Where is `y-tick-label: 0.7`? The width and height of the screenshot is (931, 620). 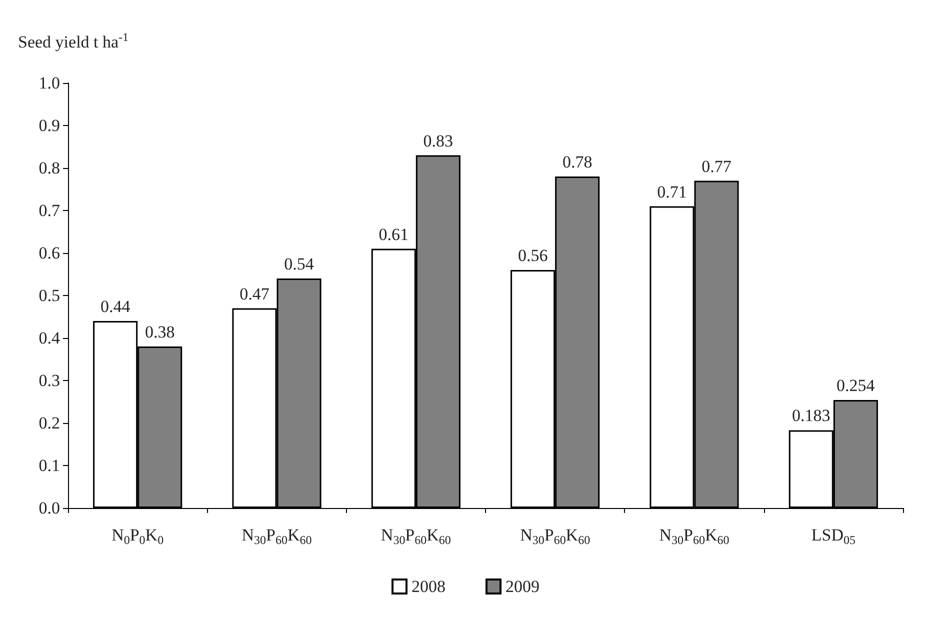
y-tick-label: 0.7 is located at coordinates (49, 210).